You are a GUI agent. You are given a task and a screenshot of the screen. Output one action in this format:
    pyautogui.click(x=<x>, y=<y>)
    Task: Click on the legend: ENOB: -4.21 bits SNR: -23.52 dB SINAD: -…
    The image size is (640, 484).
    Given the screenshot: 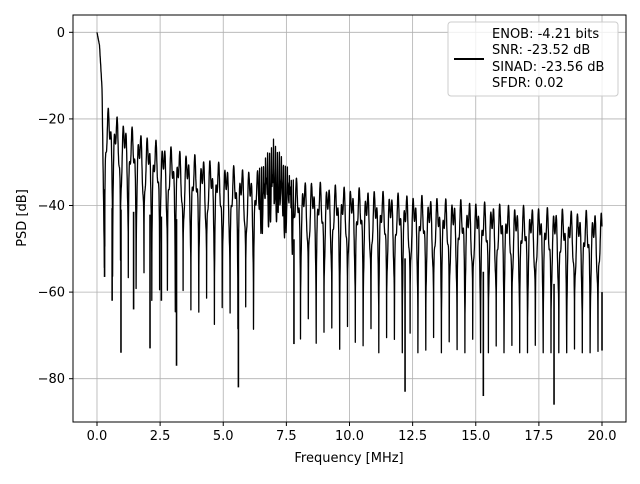 What is the action you would take?
    pyautogui.click(x=533, y=59)
    